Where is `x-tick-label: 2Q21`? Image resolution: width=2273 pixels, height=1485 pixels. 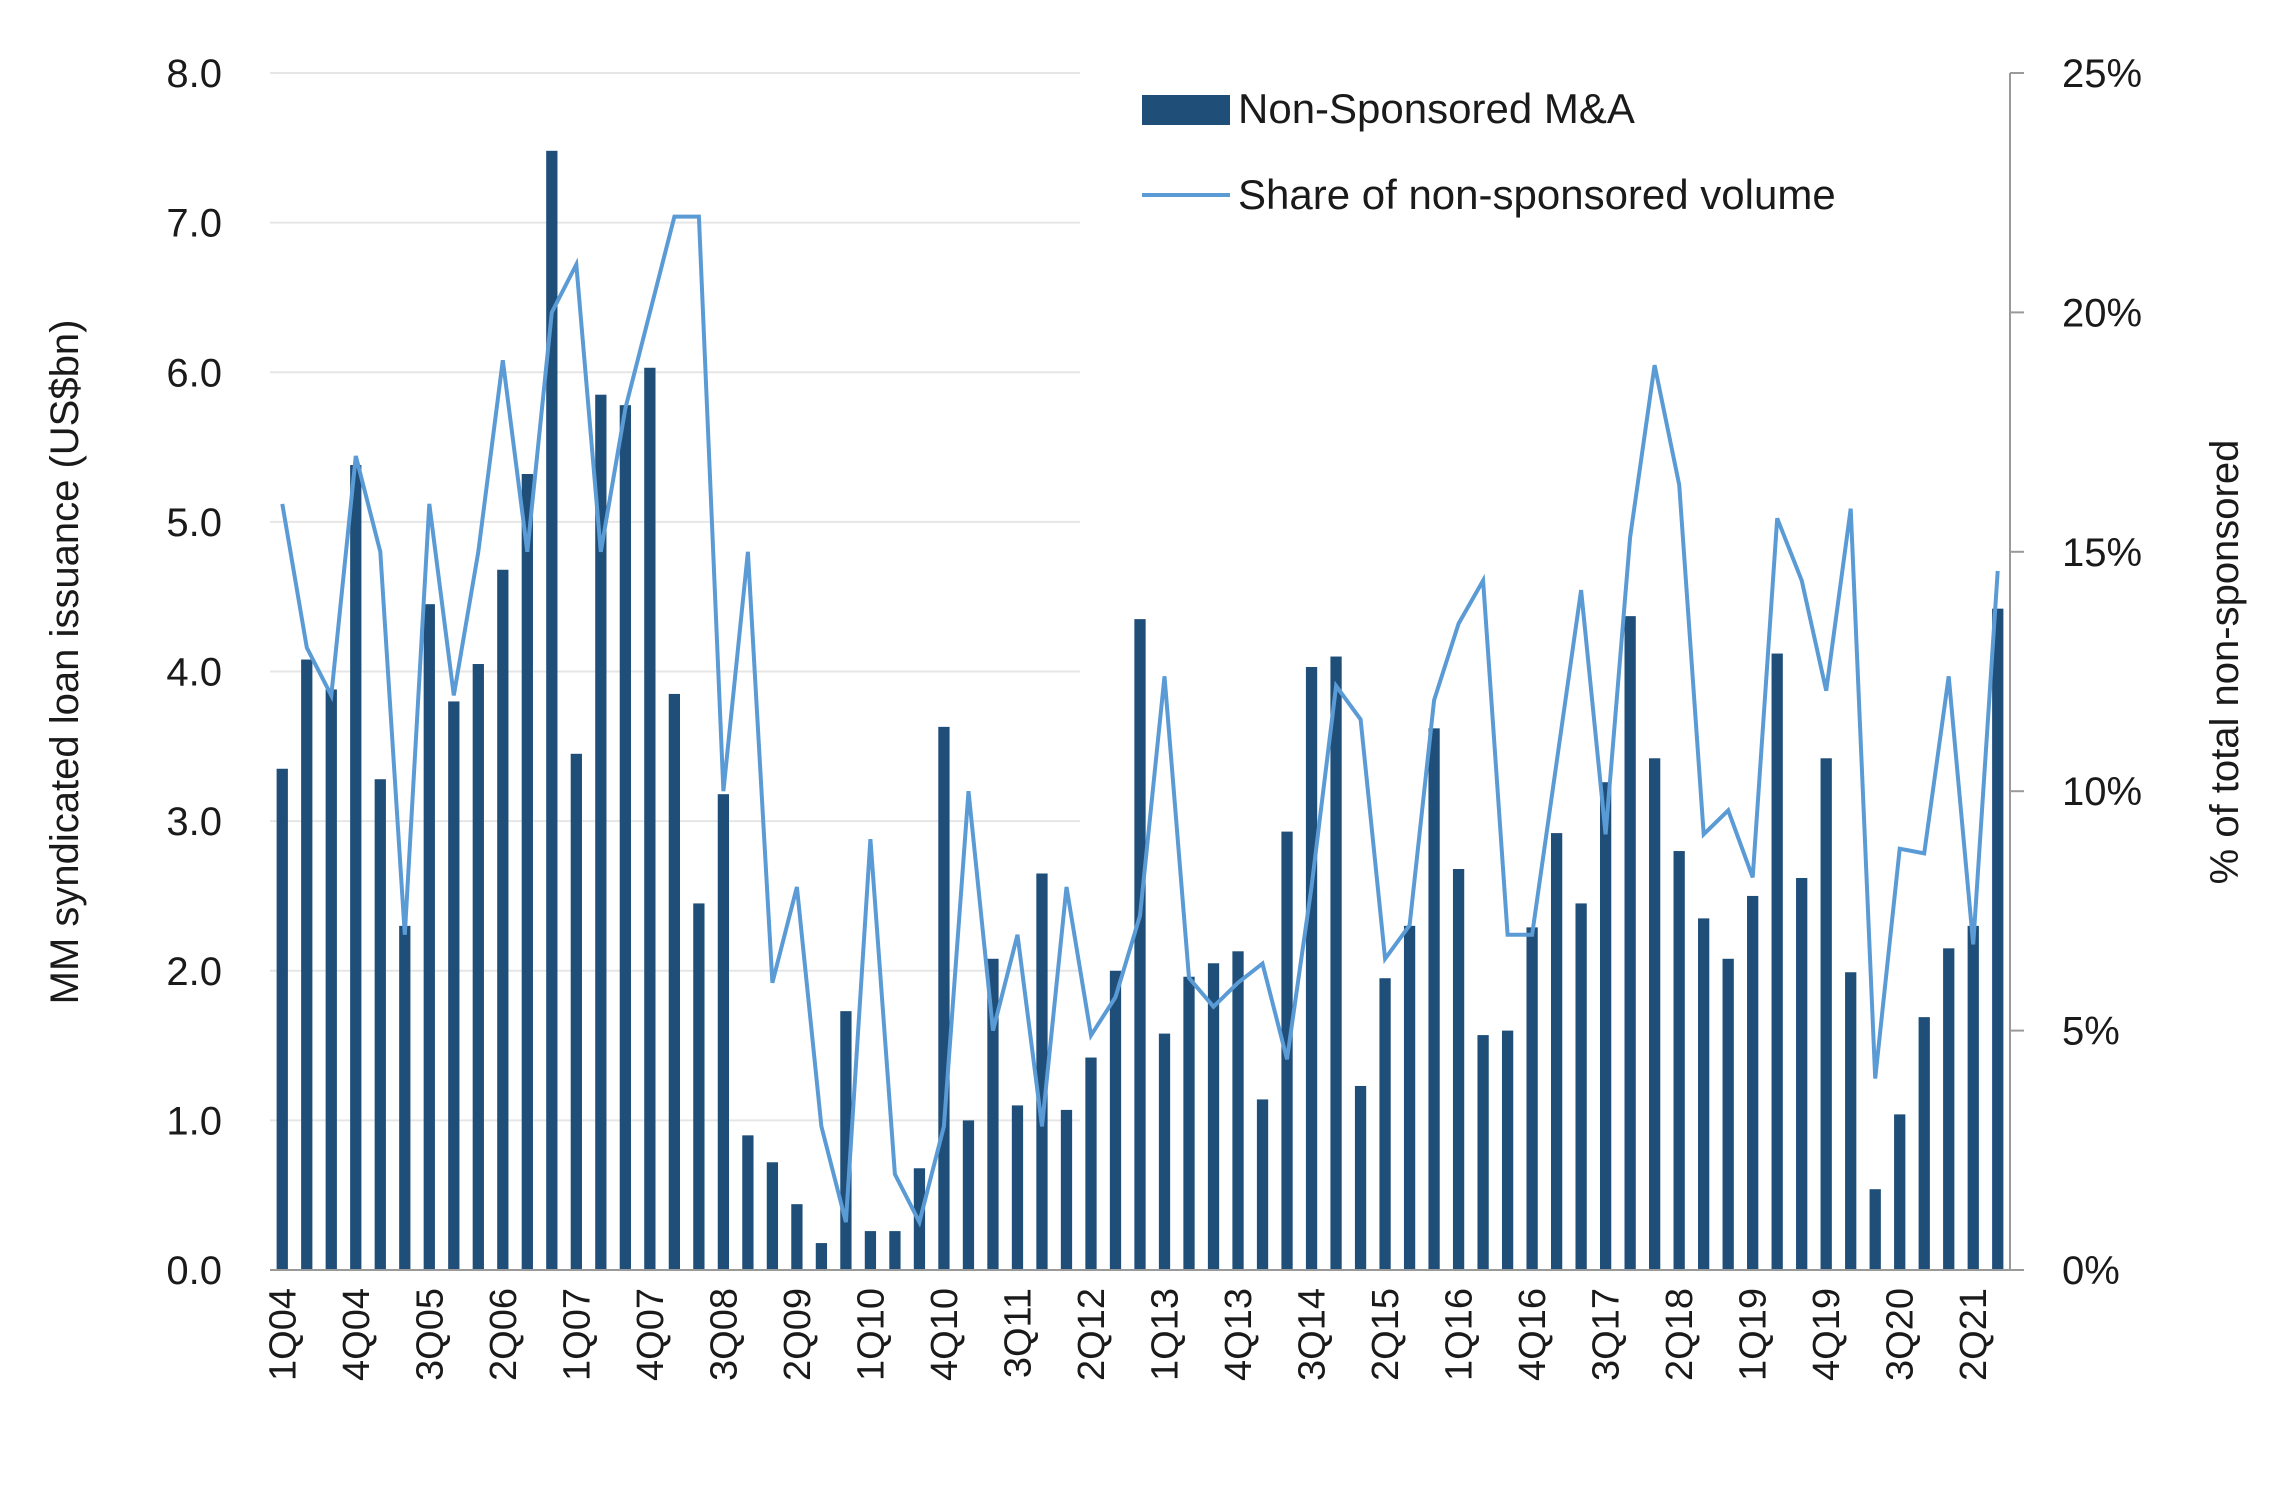
x-tick-label: 2Q21 is located at coordinates (1974, 1334).